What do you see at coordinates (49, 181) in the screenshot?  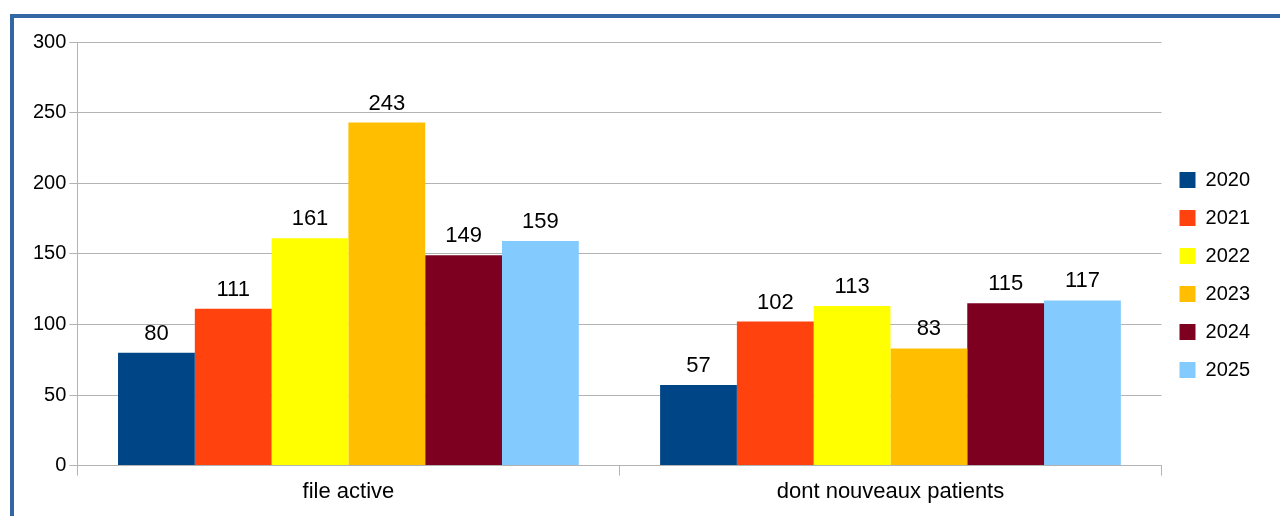 I see `y-tick-label: 200` at bounding box center [49, 181].